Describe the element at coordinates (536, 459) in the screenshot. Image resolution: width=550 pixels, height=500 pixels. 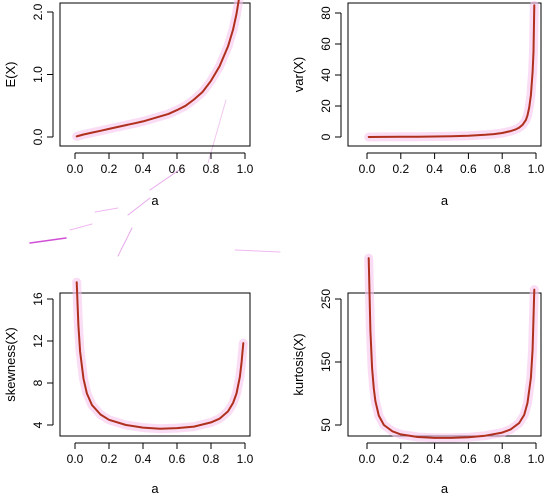
I see `kurtosis-x-tick-label: 1.0` at that location.